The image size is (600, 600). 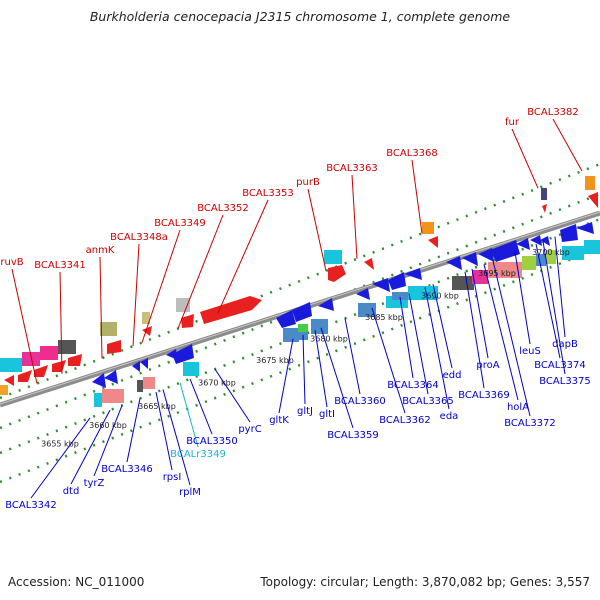 What do you see at coordinates (275, 360) in the screenshot?
I see `scale-label: 3675 kbp` at bounding box center [275, 360].